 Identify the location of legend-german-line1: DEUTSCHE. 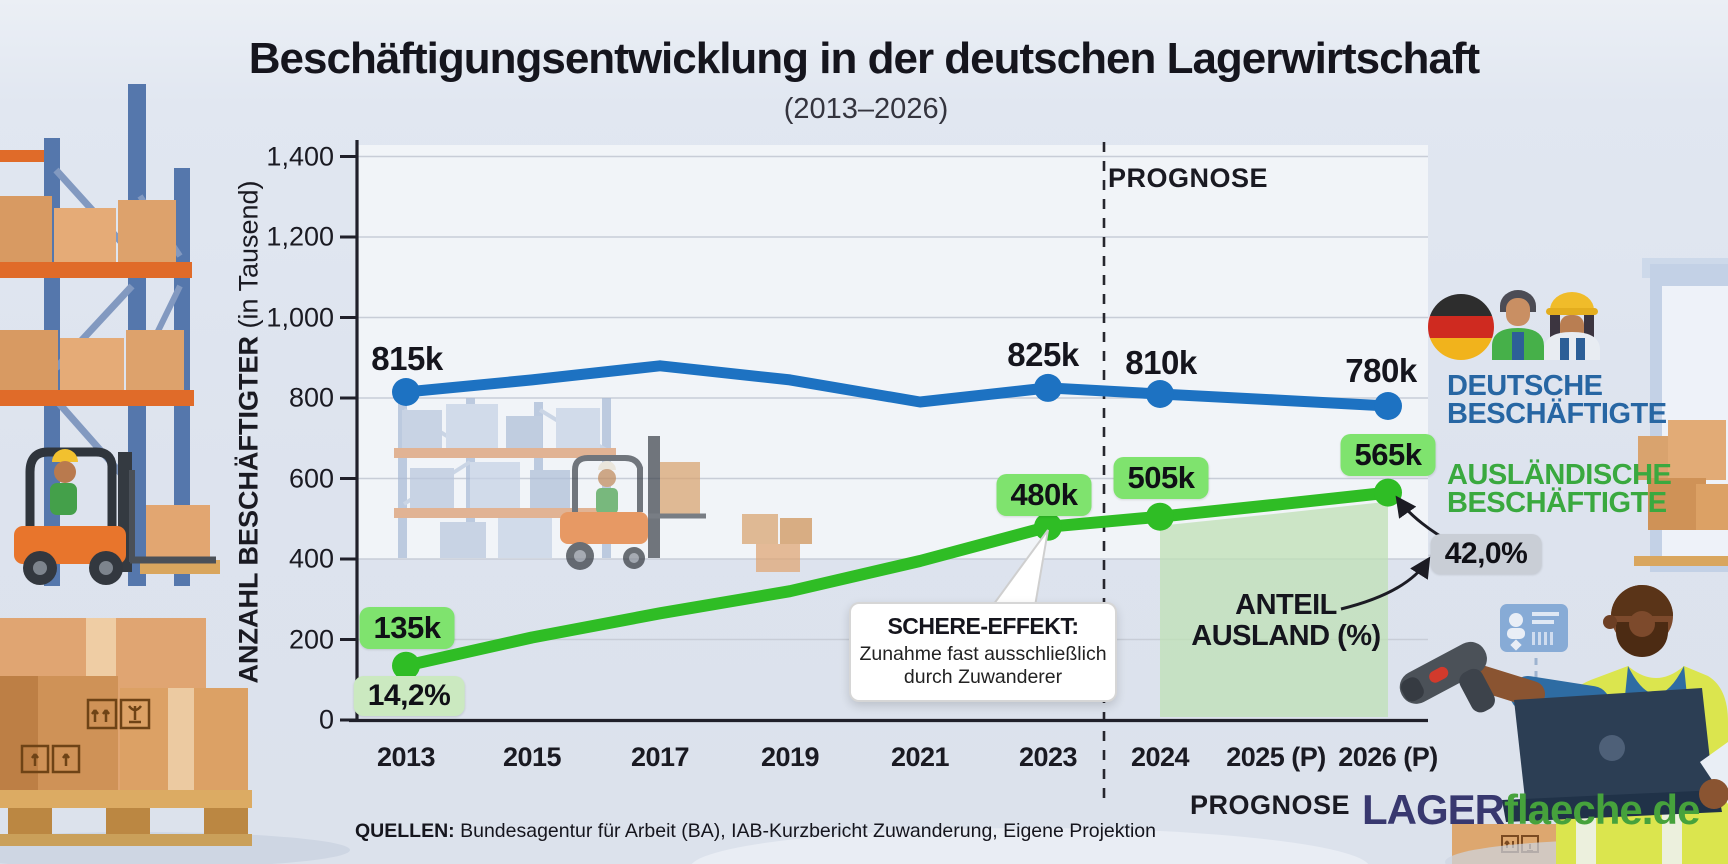
(1525, 386).